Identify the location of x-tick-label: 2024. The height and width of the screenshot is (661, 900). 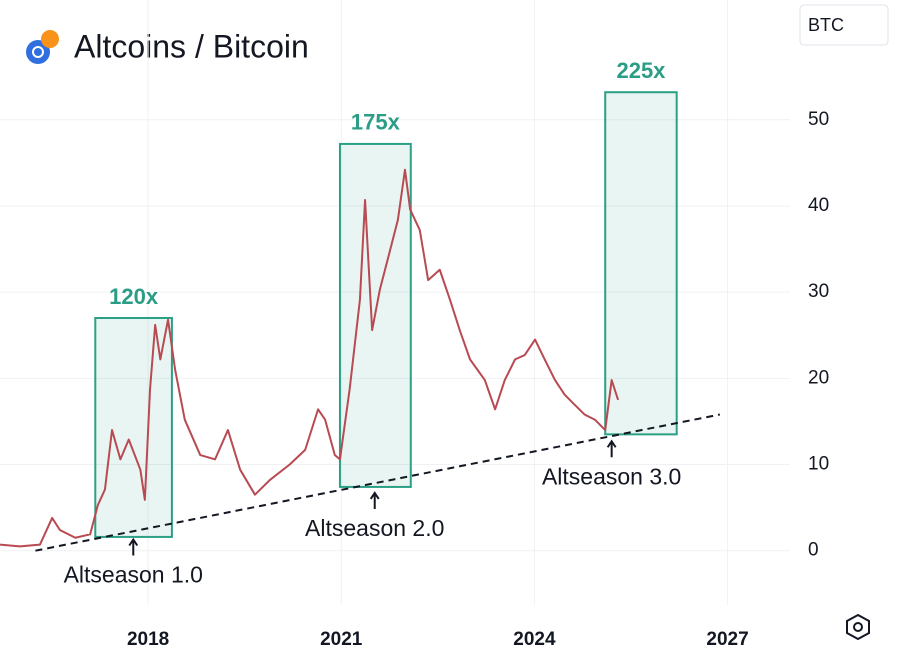
(534, 639).